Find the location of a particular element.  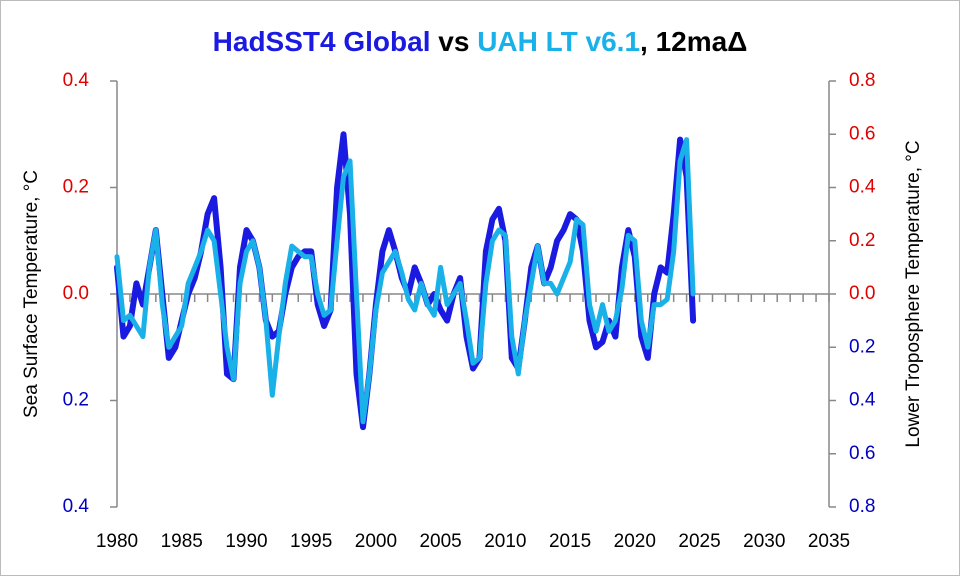

x-tick-label: 2015 is located at coordinates (570, 541).